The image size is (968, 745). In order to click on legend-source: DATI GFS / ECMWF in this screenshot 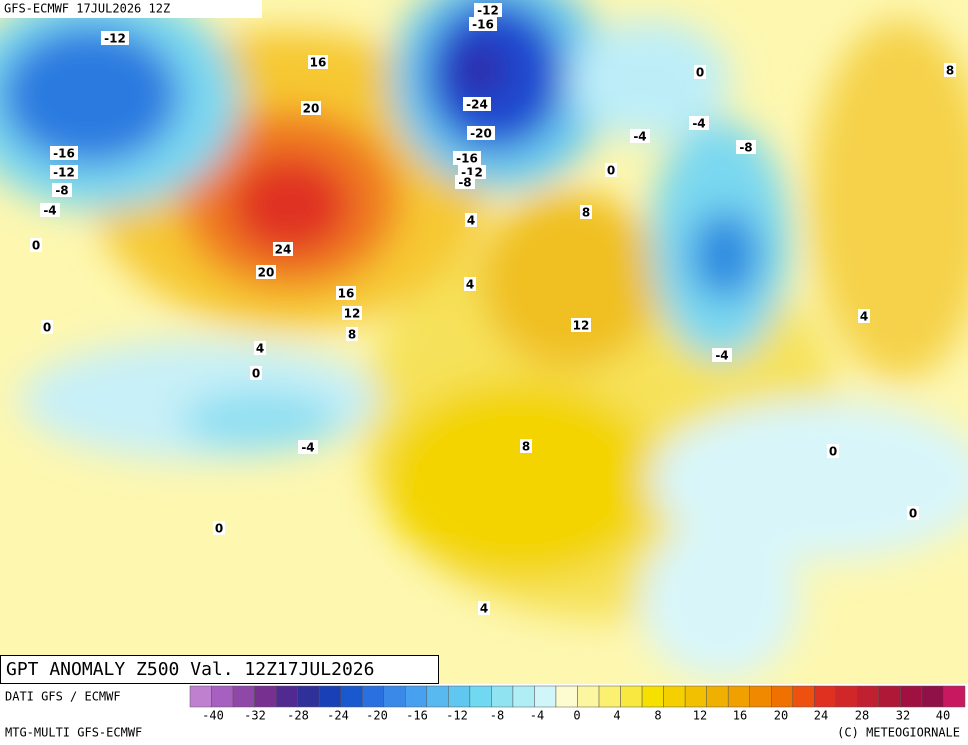, I will do `click(63, 697)`.